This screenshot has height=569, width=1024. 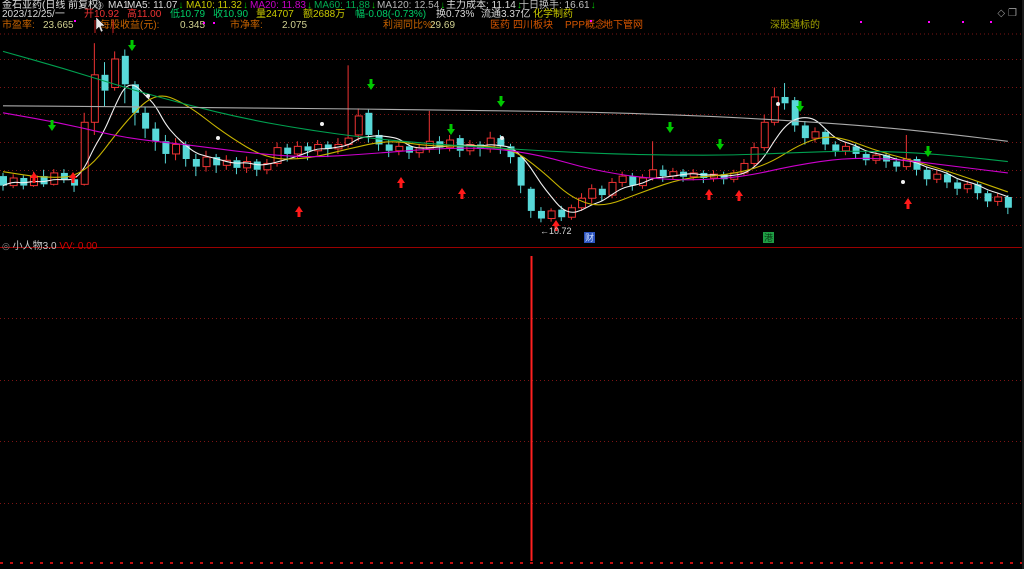 I want to click on stat-value: 23.665, so click(x=58, y=25).